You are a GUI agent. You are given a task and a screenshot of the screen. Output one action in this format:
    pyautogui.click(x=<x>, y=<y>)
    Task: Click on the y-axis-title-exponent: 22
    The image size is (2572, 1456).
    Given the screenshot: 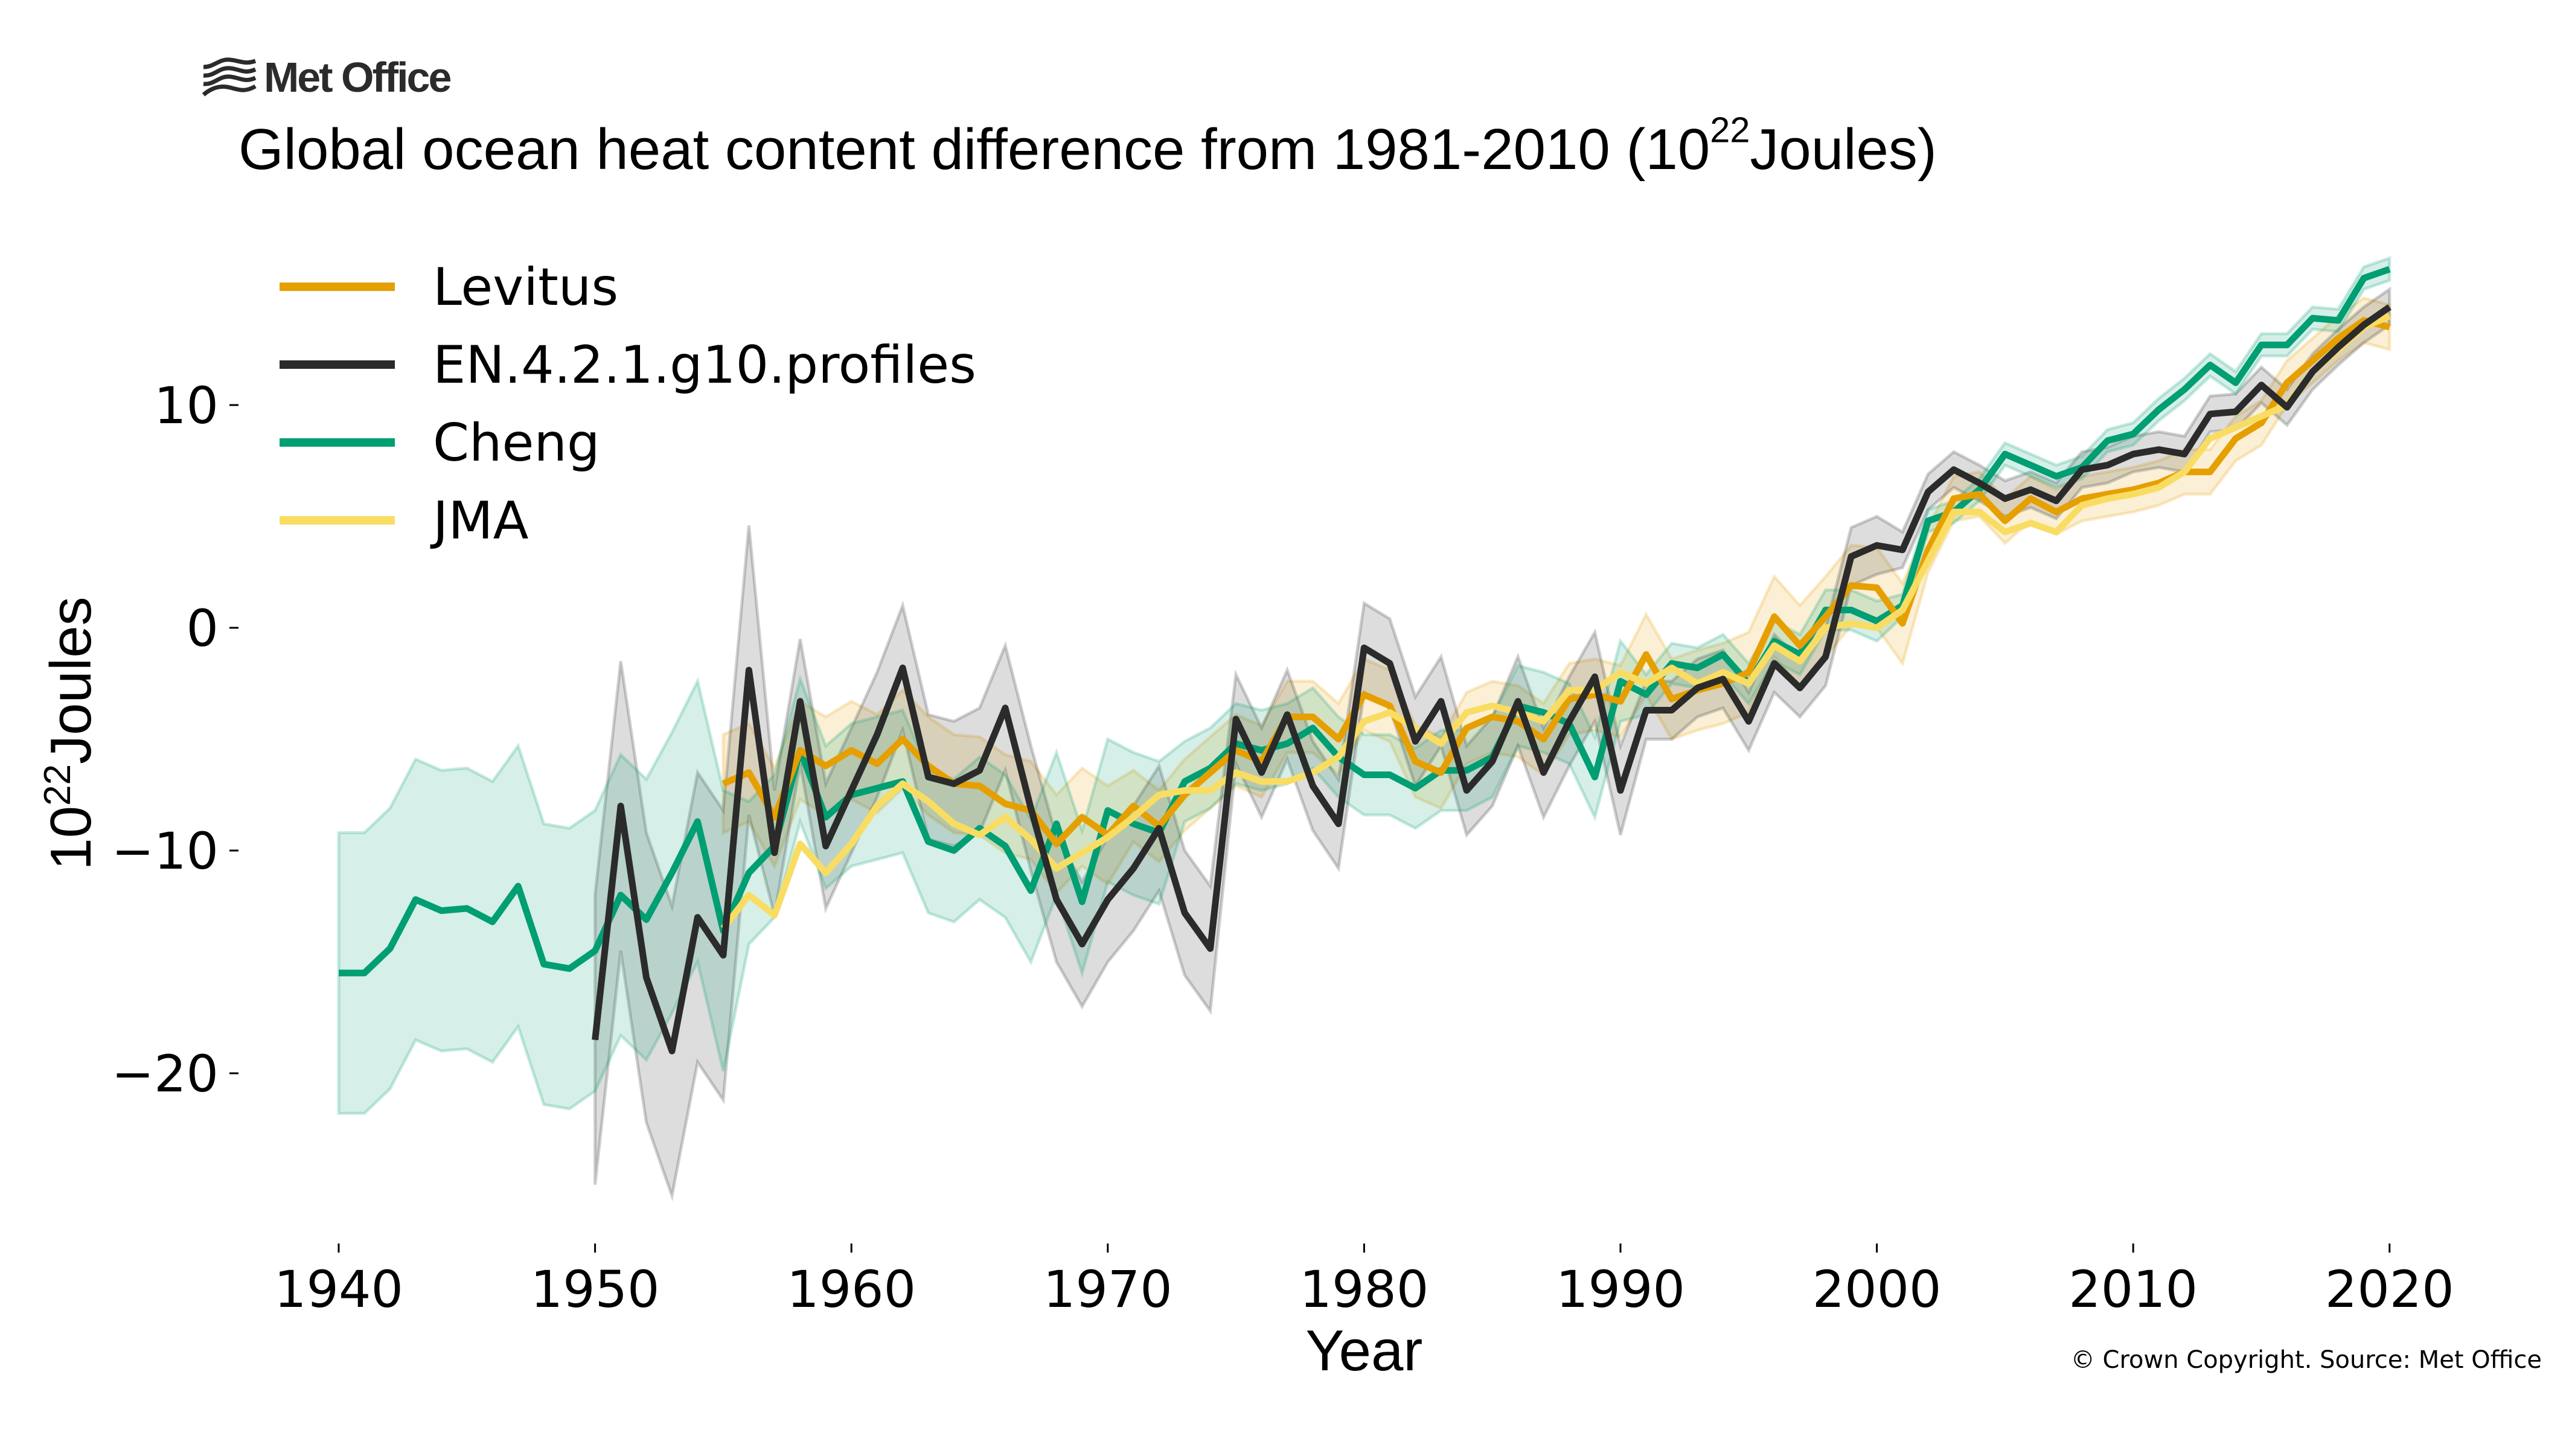 What is the action you would take?
    pyautogui.click(x=58, y=785)
    